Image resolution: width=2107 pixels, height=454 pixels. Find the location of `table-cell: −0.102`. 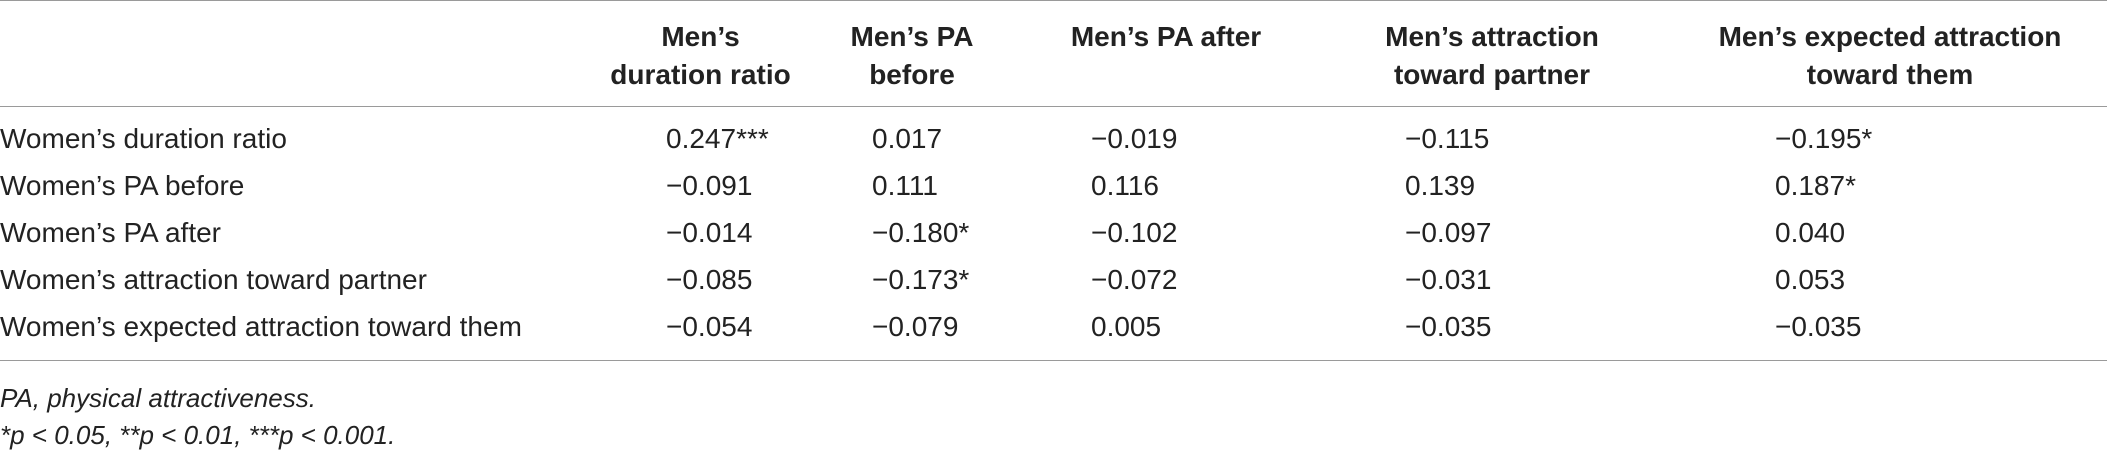

table-cell: −0.102 is located at coordinates (1166, 232).